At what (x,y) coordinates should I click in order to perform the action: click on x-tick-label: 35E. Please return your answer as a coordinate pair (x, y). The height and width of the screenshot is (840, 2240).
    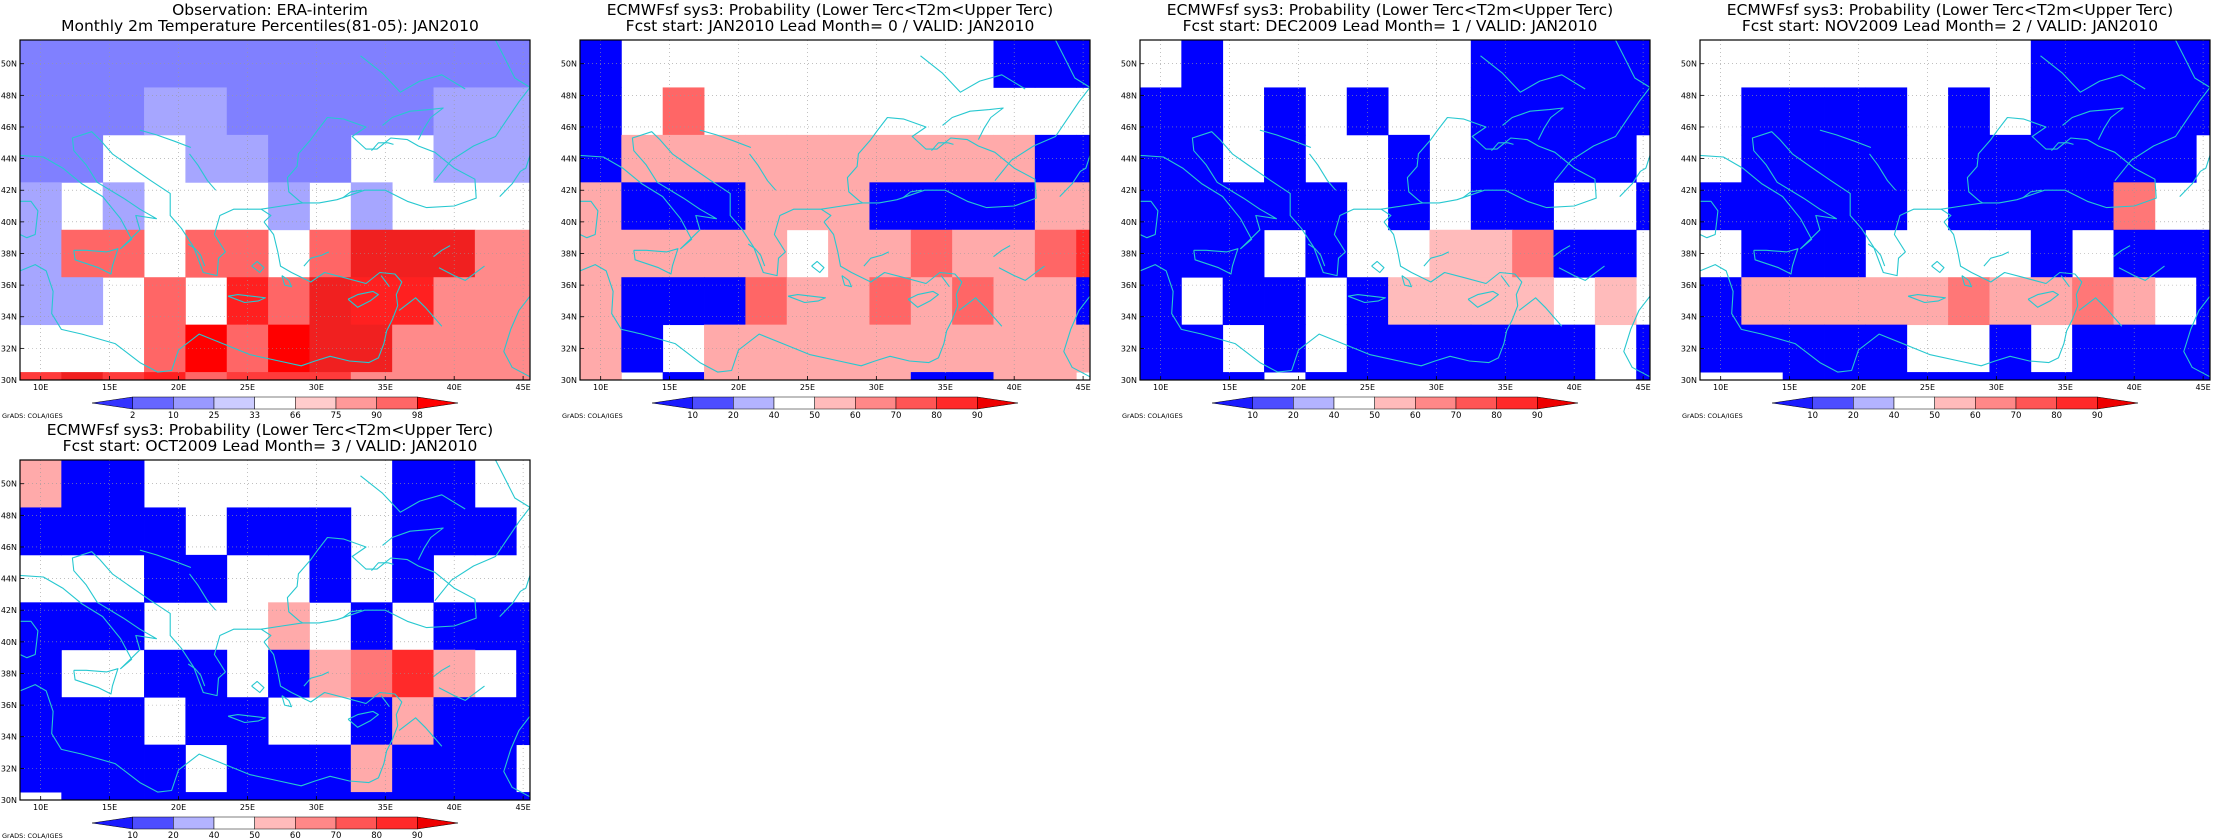
    Looking at the image, I should click on (1505, 387).